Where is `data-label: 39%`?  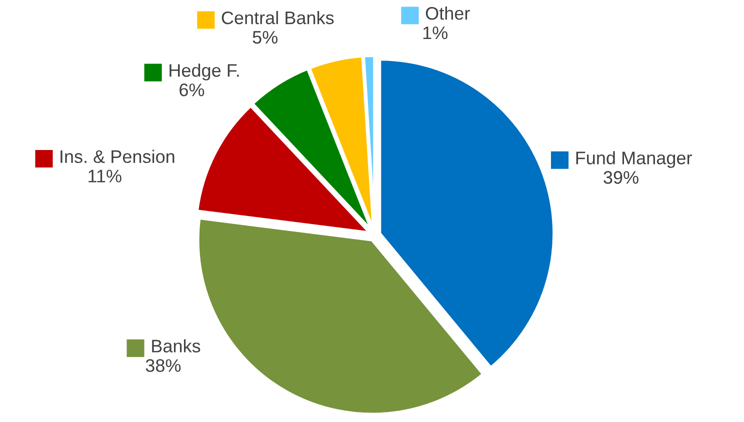
data-label: 39% is located at coordinates (621, 177).